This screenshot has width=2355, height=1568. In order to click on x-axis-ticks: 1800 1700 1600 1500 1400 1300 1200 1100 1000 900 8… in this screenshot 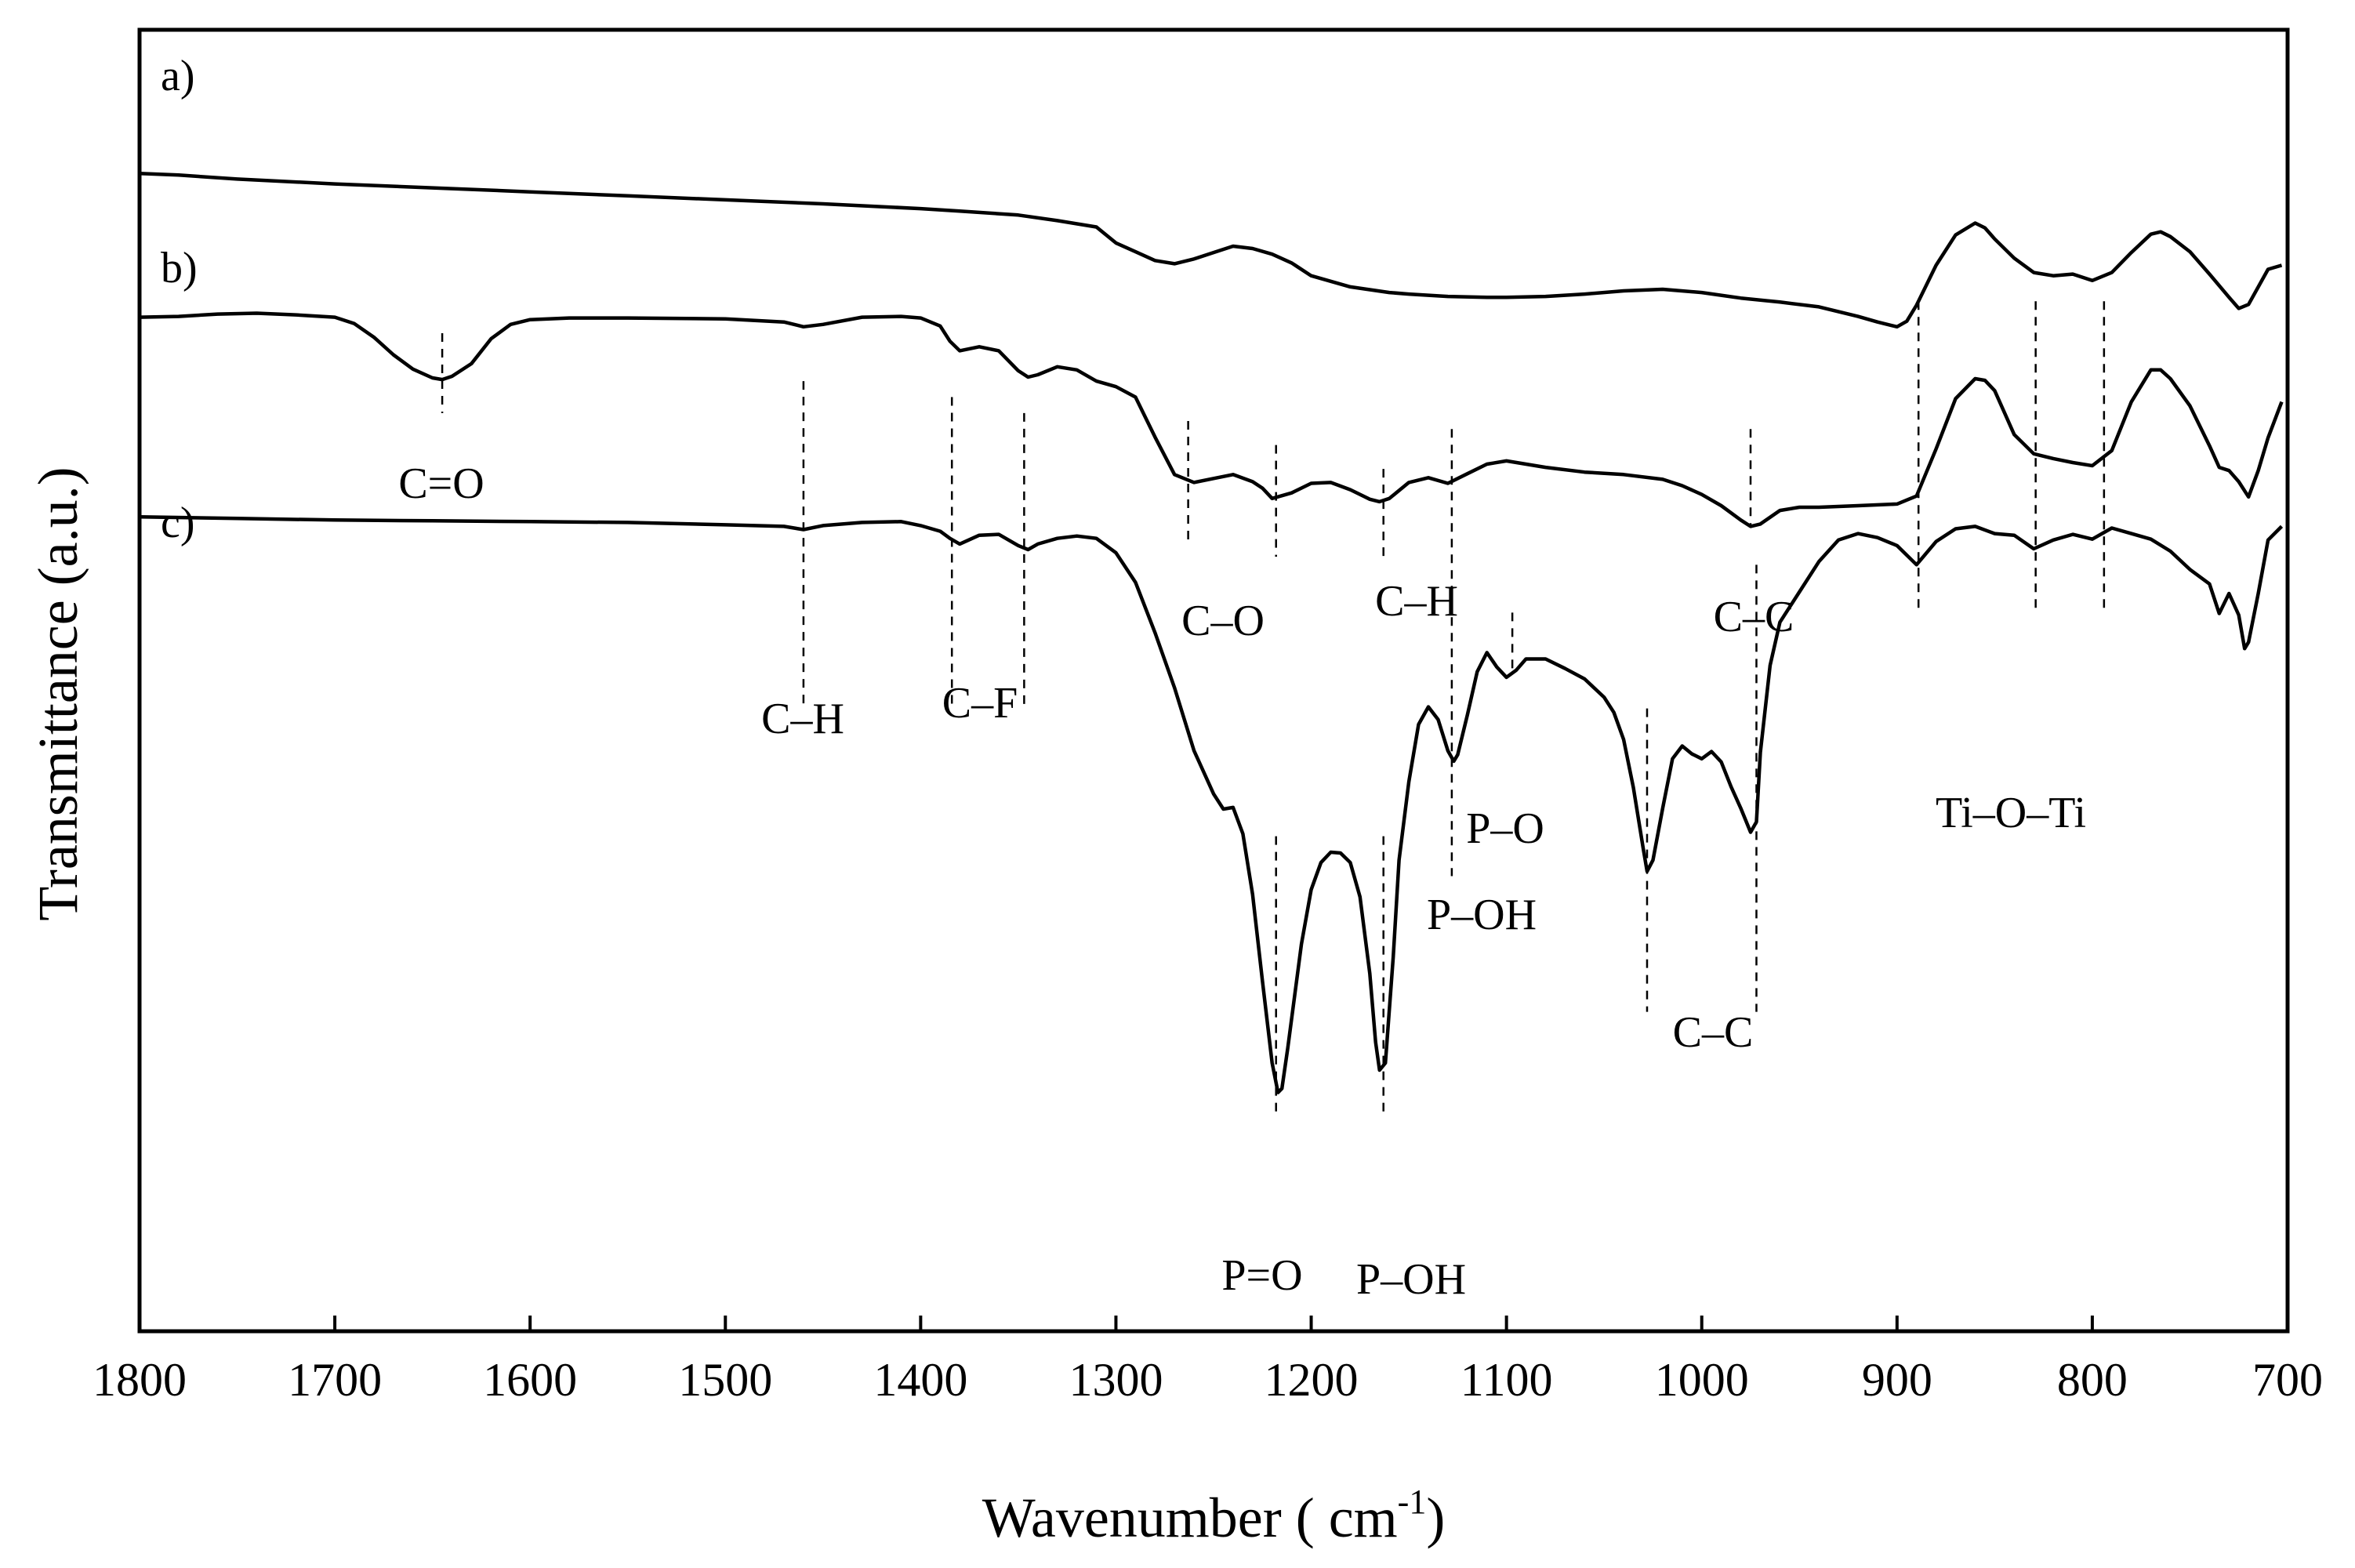, I will do `click(1208, 1361)`.